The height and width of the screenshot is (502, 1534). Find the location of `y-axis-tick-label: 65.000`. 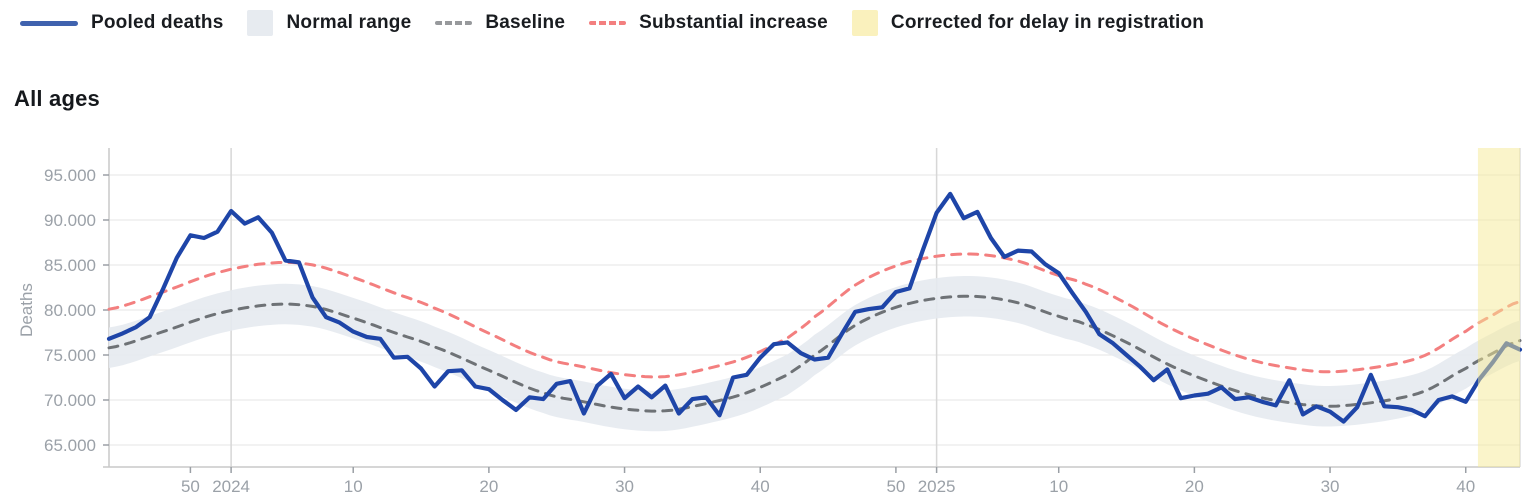

y-axis-tick-label: 65.000 is located at coordinates (70, 445).